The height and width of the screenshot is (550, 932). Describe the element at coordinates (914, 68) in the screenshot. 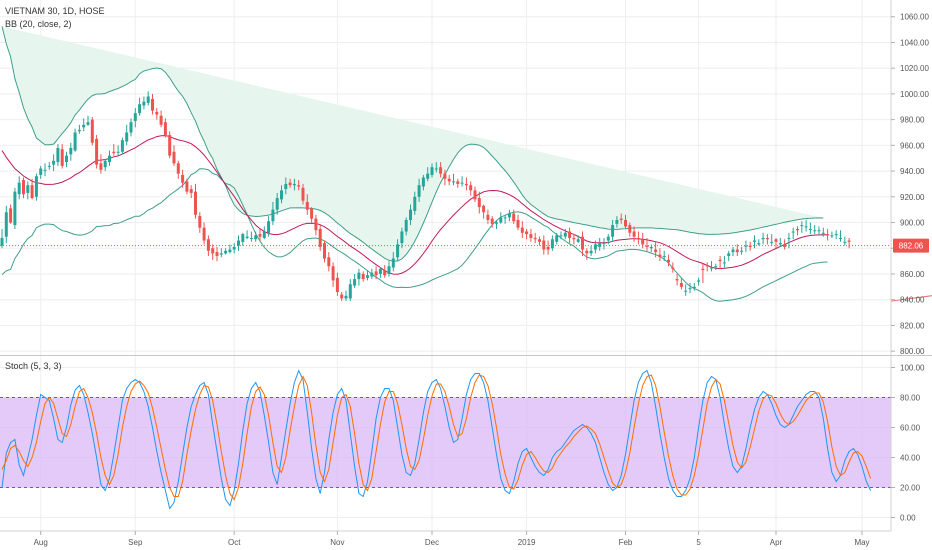

I see `price-tick-label: 1020.00` at that location.